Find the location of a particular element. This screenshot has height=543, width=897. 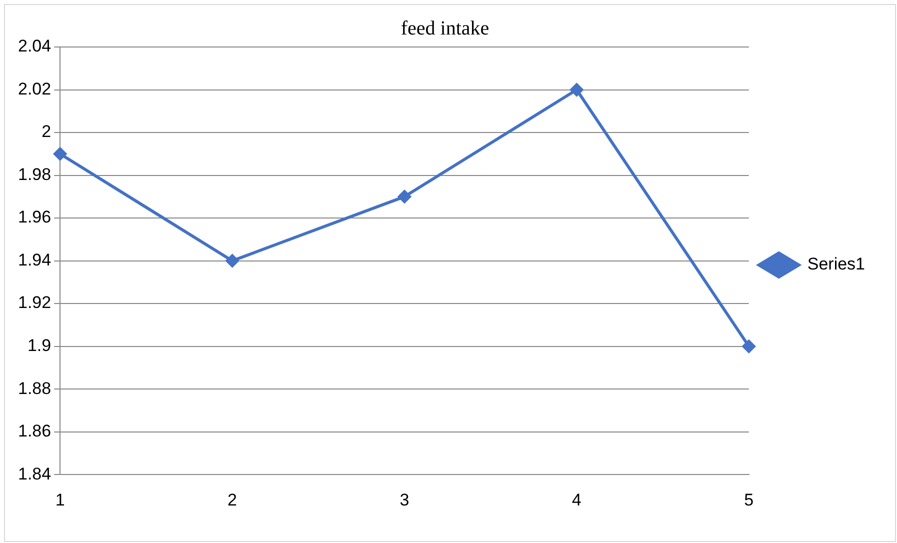

y-tick-label: 2.04 is located at coordinates (35, 46).